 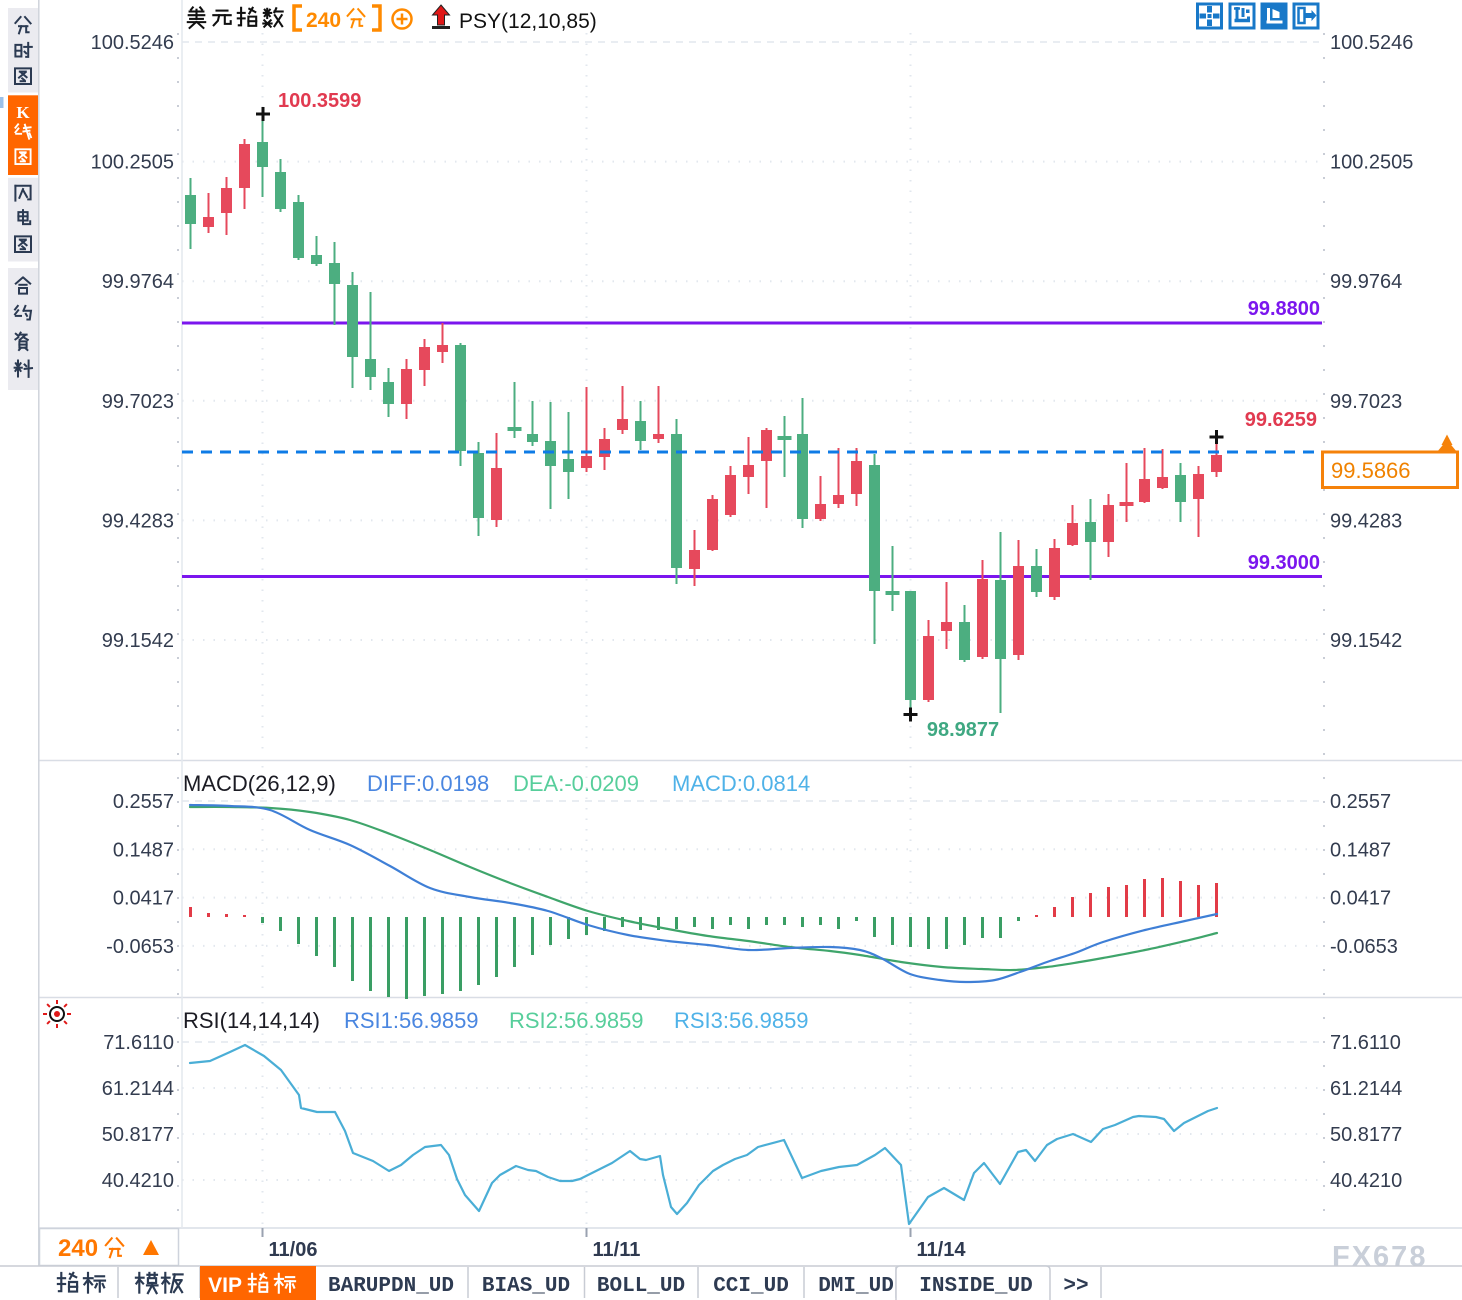 I want to click on svg-text: 11/11, so click(x=617, y=1250).